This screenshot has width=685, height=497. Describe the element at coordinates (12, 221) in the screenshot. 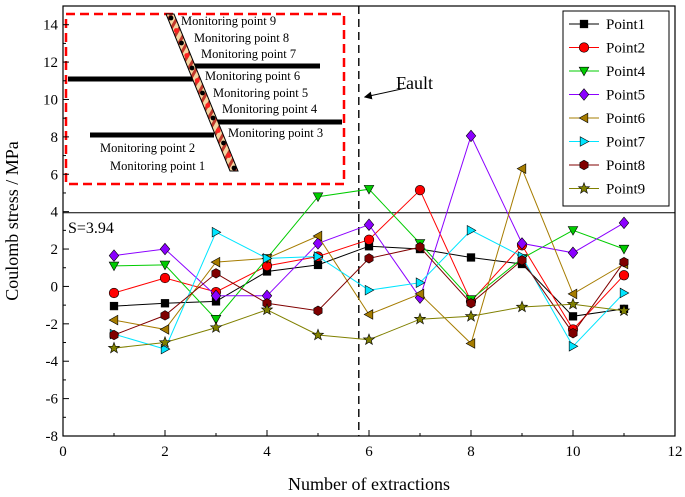

I see `y-axis-title: Coulomb stress / MPa` at that location.